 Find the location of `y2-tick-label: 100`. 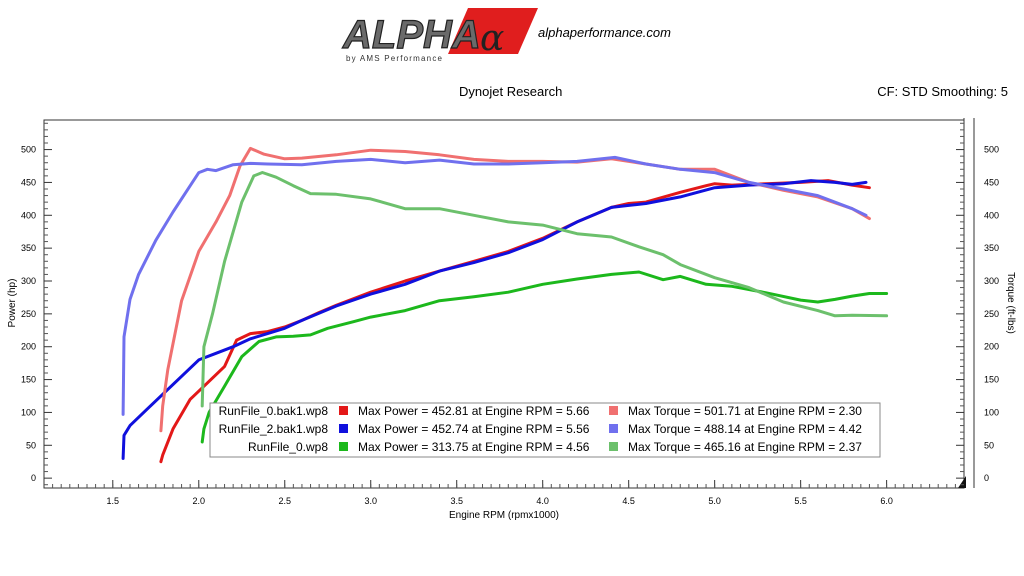

y2-tick-label: 100 is located at coordinates (991, 412).